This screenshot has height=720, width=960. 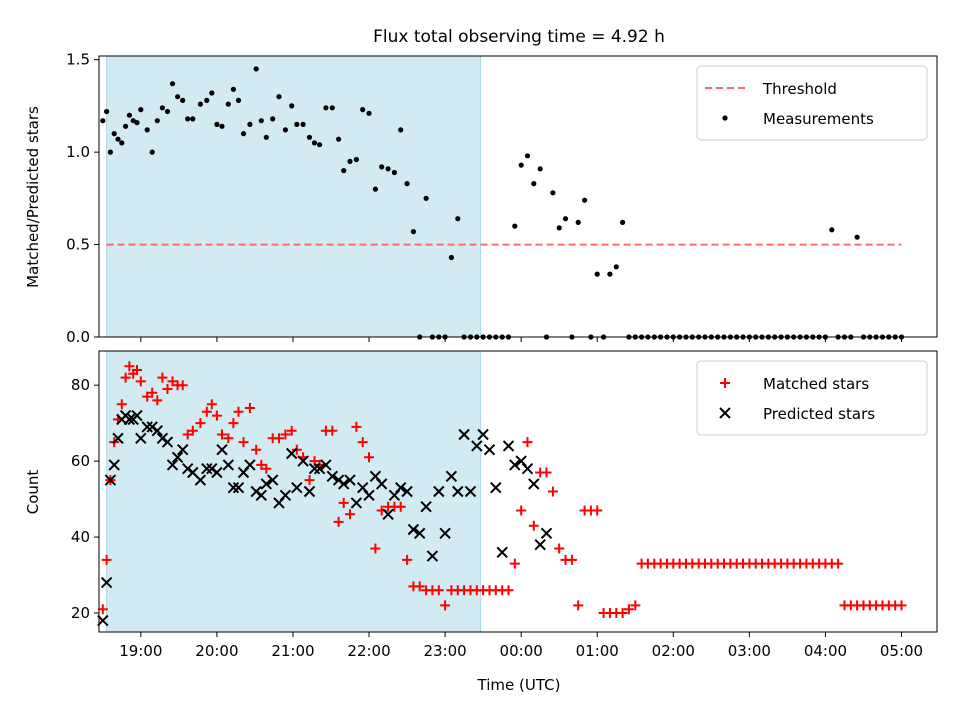 What do you see at coordinates (368, 651) in the screenshot?
I see `x-tick-label: 22:00` at bounding box center [368, 651].